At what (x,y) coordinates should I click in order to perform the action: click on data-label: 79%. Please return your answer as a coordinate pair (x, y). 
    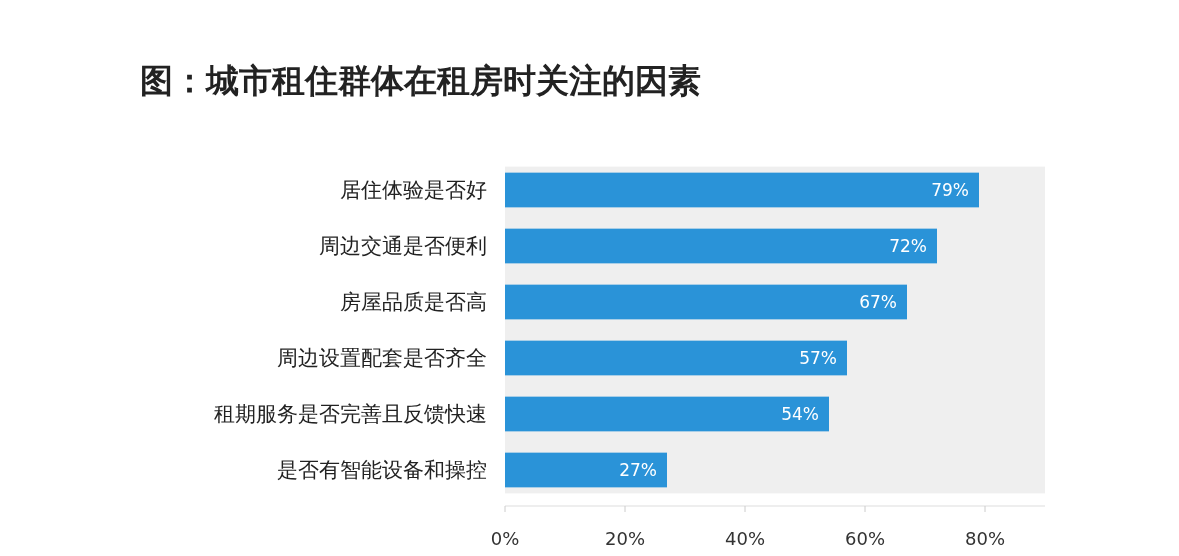
    Looking at the image, I should click on (950, 189).